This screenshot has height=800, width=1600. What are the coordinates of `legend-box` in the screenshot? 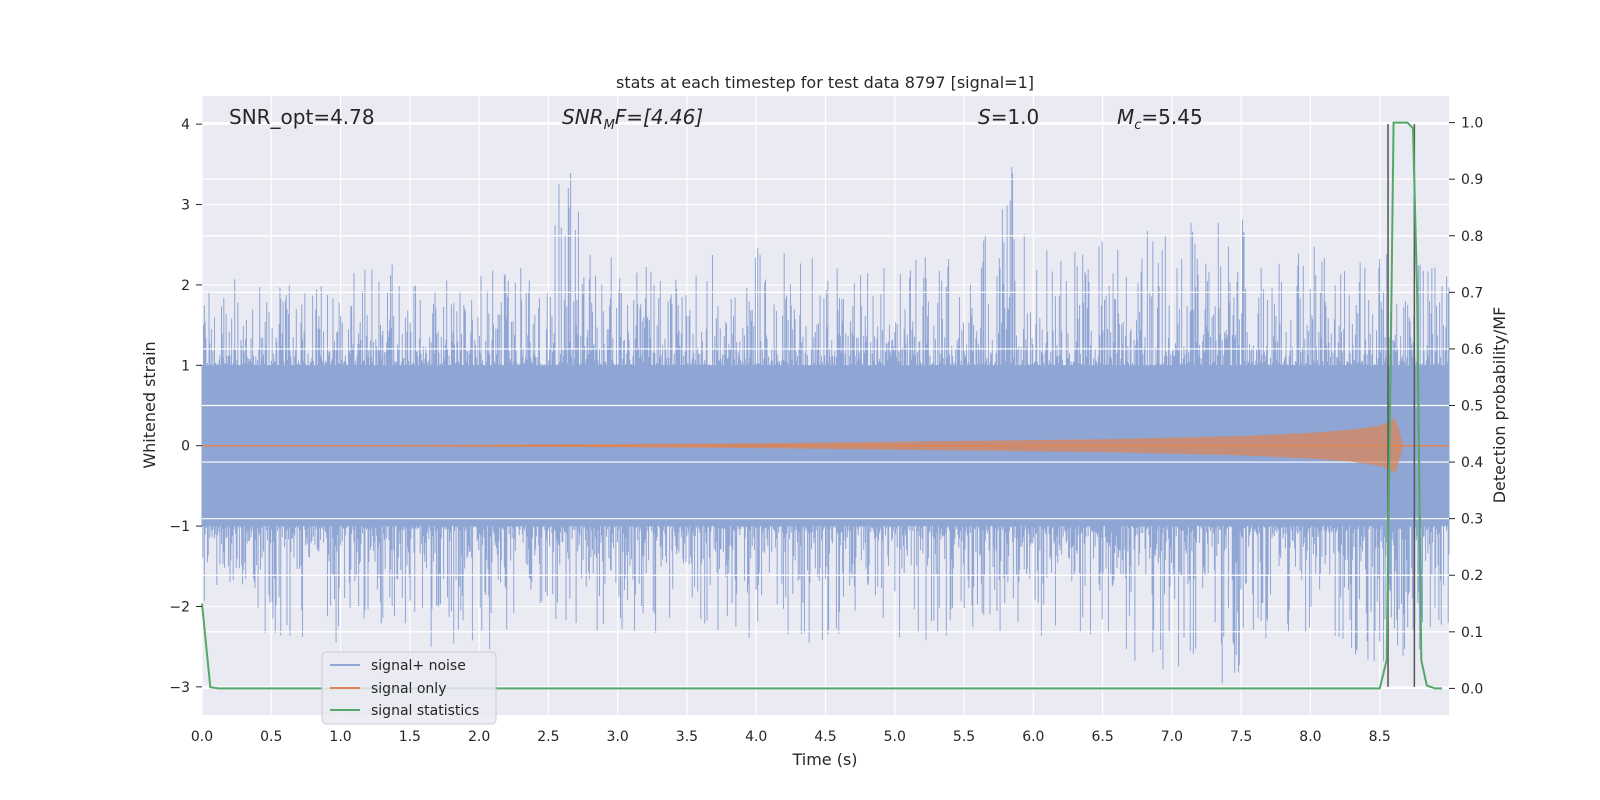 It's located at (409, 688).